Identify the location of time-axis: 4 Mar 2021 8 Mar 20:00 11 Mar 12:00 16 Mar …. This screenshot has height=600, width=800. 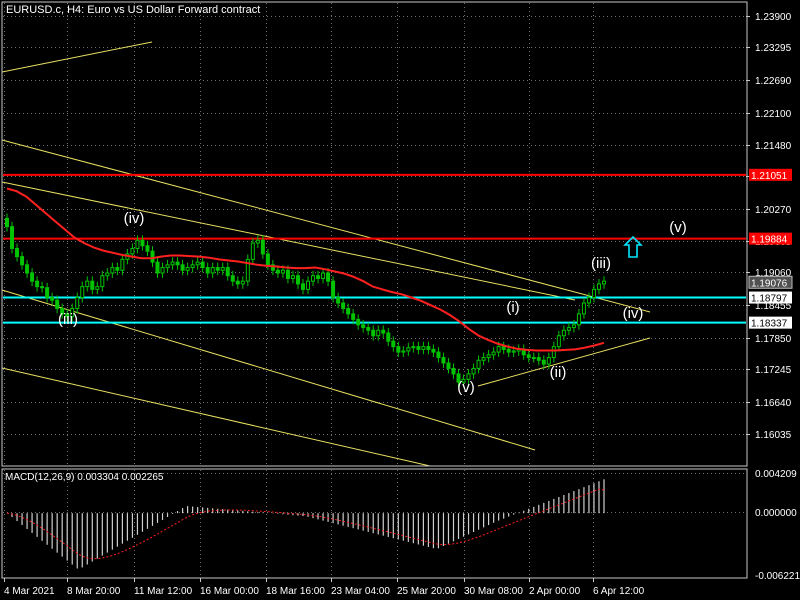
(324, 587).